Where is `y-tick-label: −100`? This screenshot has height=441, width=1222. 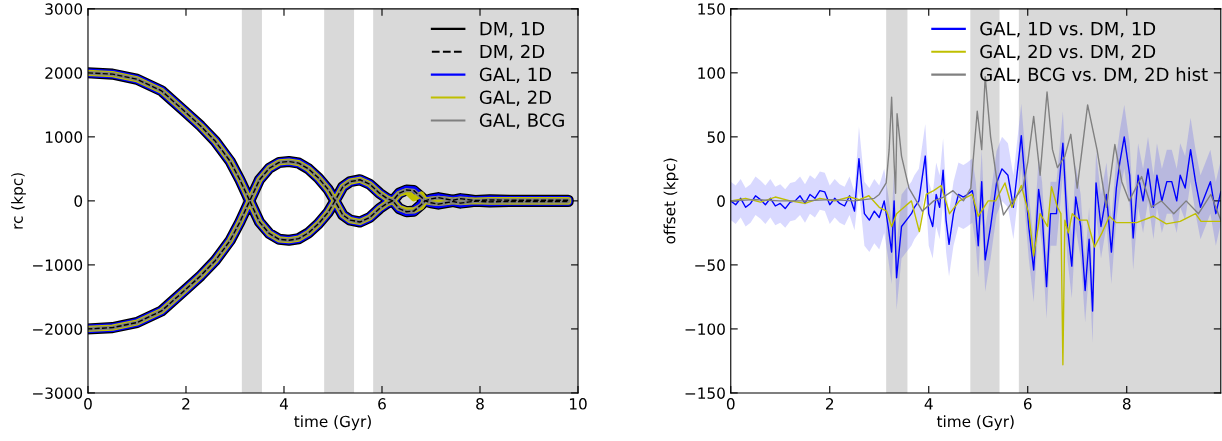 y-tick-label: −100 is located at coordinates (705, 329).